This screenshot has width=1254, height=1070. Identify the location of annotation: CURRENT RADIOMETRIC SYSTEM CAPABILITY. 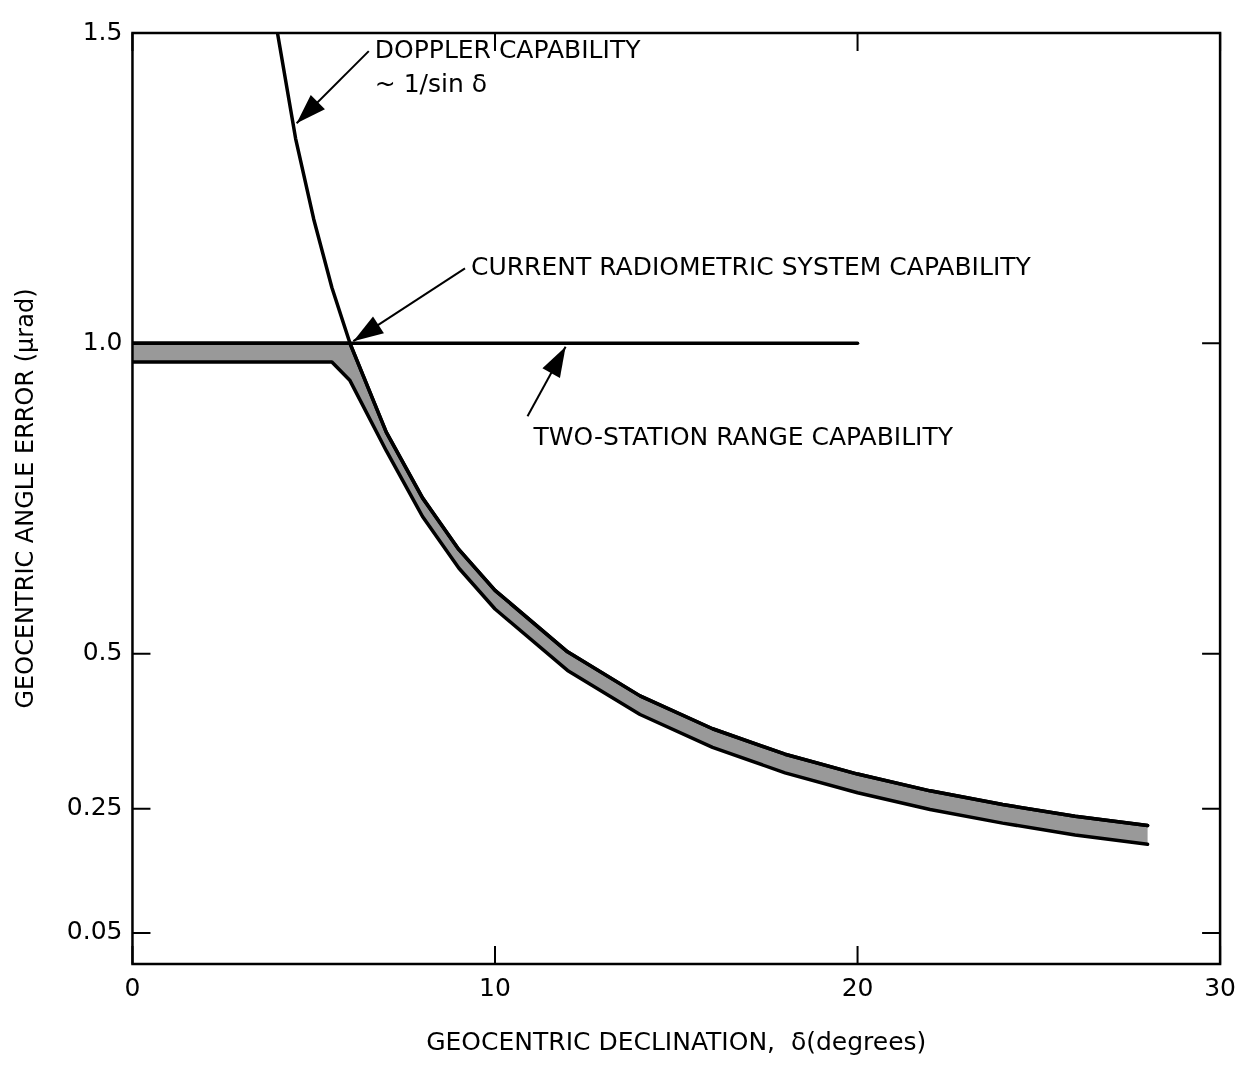
(751, 266).